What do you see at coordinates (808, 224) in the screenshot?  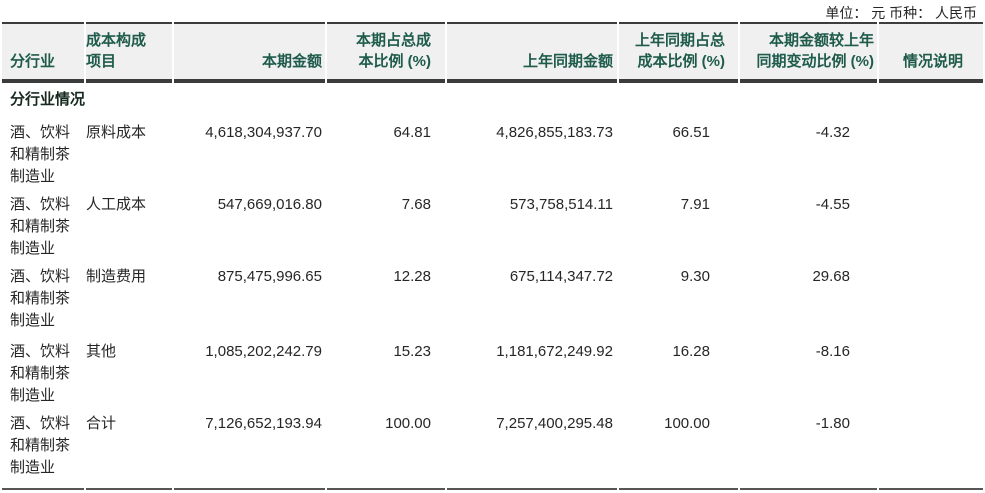 I see `cell-change-pct: -4.55` at bounding box center [808, 224].